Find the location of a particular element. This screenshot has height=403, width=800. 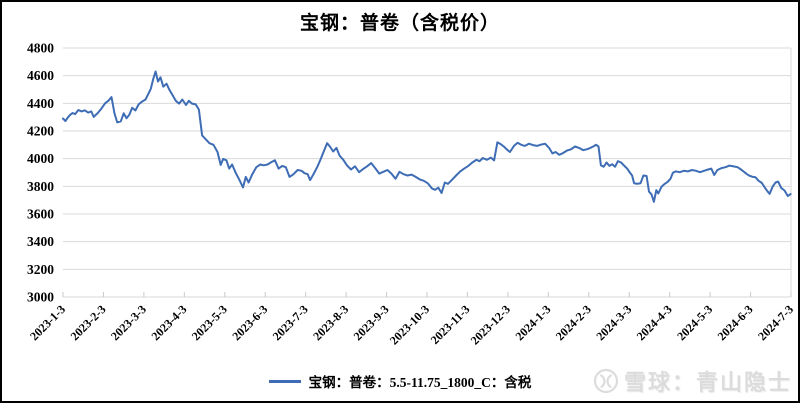

x-axis-tick-label: 2023-12-3 is located at coordinates (490, 324).